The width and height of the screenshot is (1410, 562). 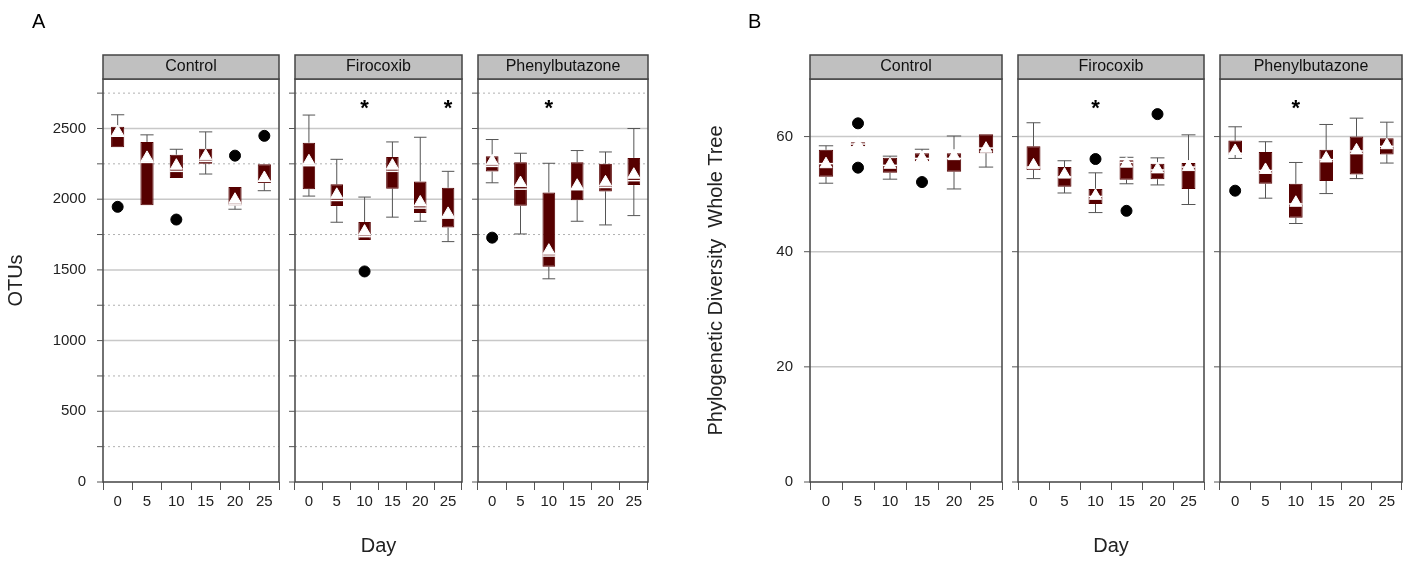 I want to click on y-tick-label: 60, so click(x=784, y=135).